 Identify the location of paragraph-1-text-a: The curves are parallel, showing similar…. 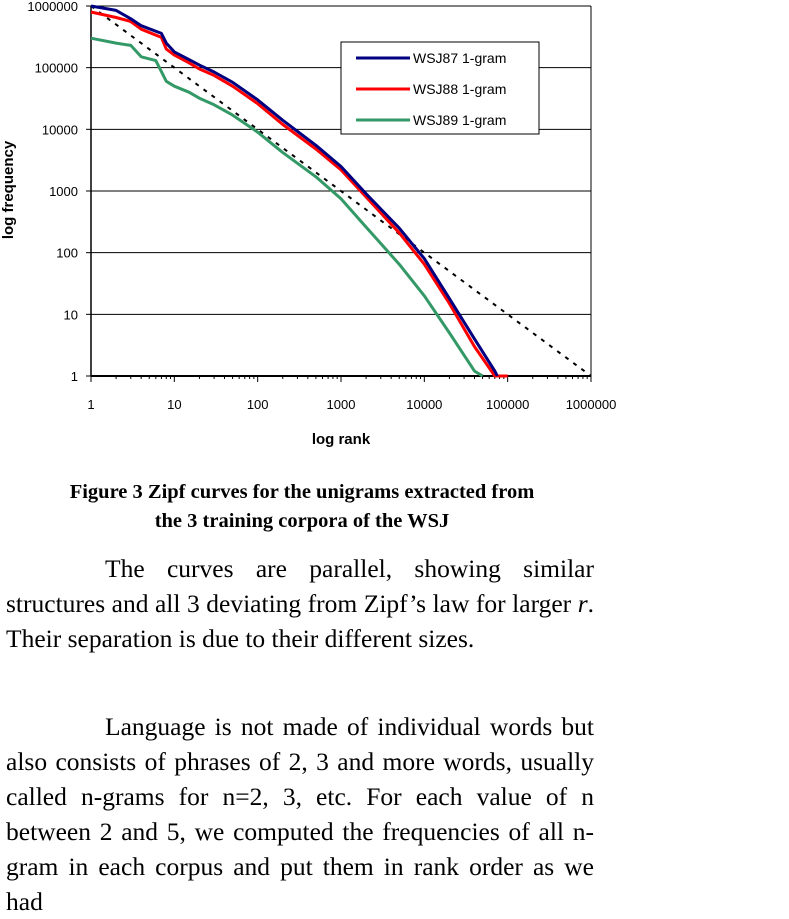
(300, 586).